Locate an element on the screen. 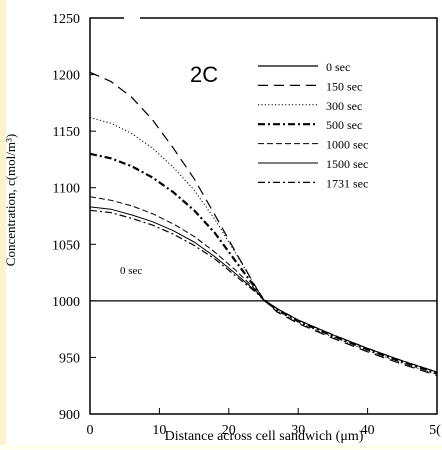  y-tick-label: 1050 is located at coordinates (66, 245).